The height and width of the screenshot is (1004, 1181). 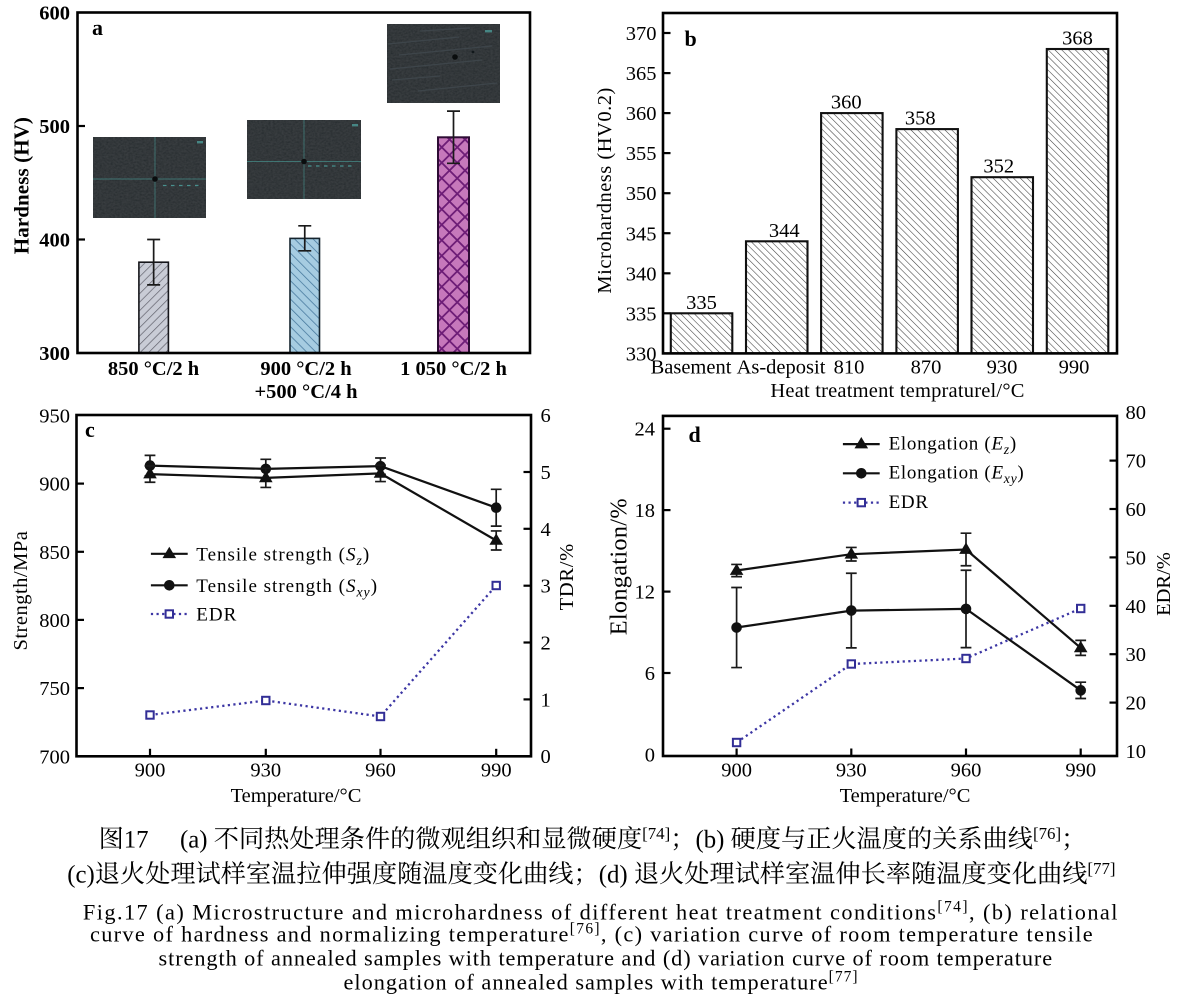 What do you see at coordinates (691, 368) in the screenshot?
I see `svg-text: Basement` at bounding box center [691, 368].